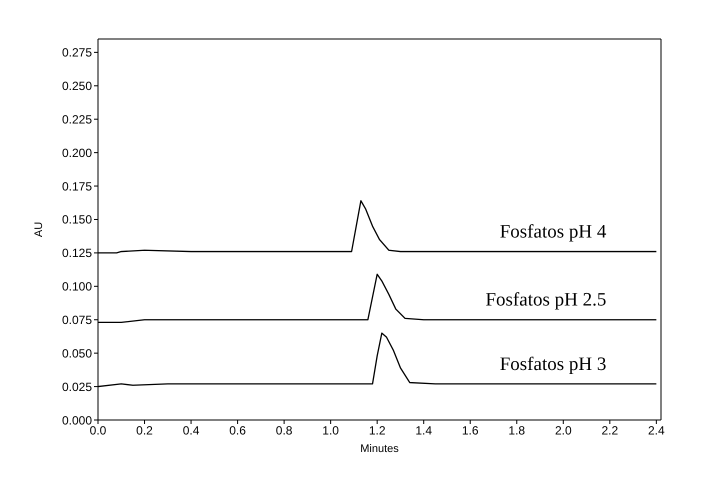 Image resolution: width=707 pixels, height=490 pixels. What do you see at coordinates (553, 364) in the screenshot?
I see `series-label: Fosfatos pH 3` at bounding box center [553, 364].